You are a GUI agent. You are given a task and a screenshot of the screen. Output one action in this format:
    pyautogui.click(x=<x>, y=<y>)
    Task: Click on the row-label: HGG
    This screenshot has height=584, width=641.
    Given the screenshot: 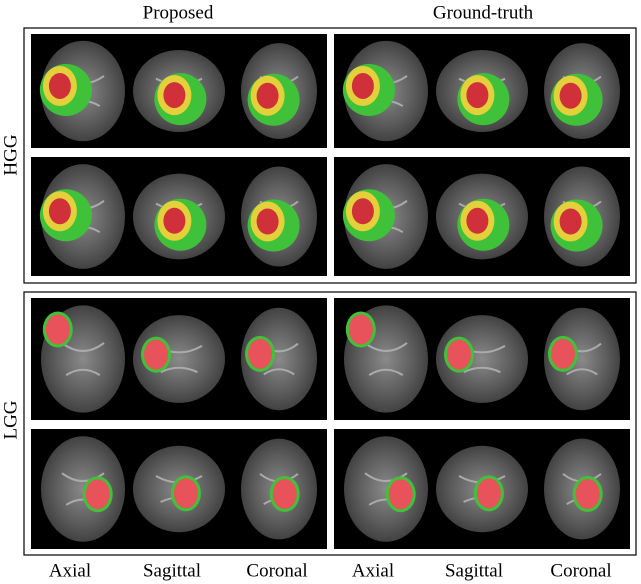 What is the action you would take?
    pyautogui.click(x=10, y=154)
    